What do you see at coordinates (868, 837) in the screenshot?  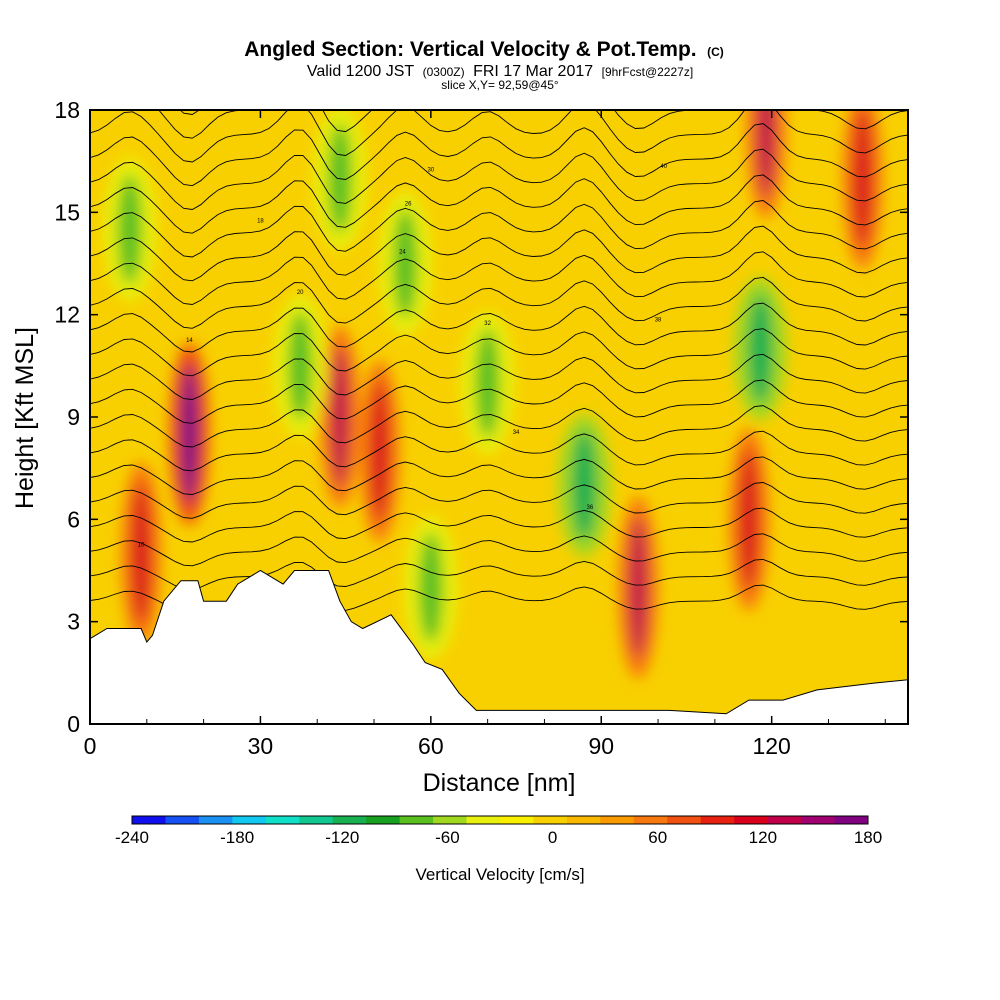 I see `colorbar-tick-label: 180` at bounding box center [868, 837].